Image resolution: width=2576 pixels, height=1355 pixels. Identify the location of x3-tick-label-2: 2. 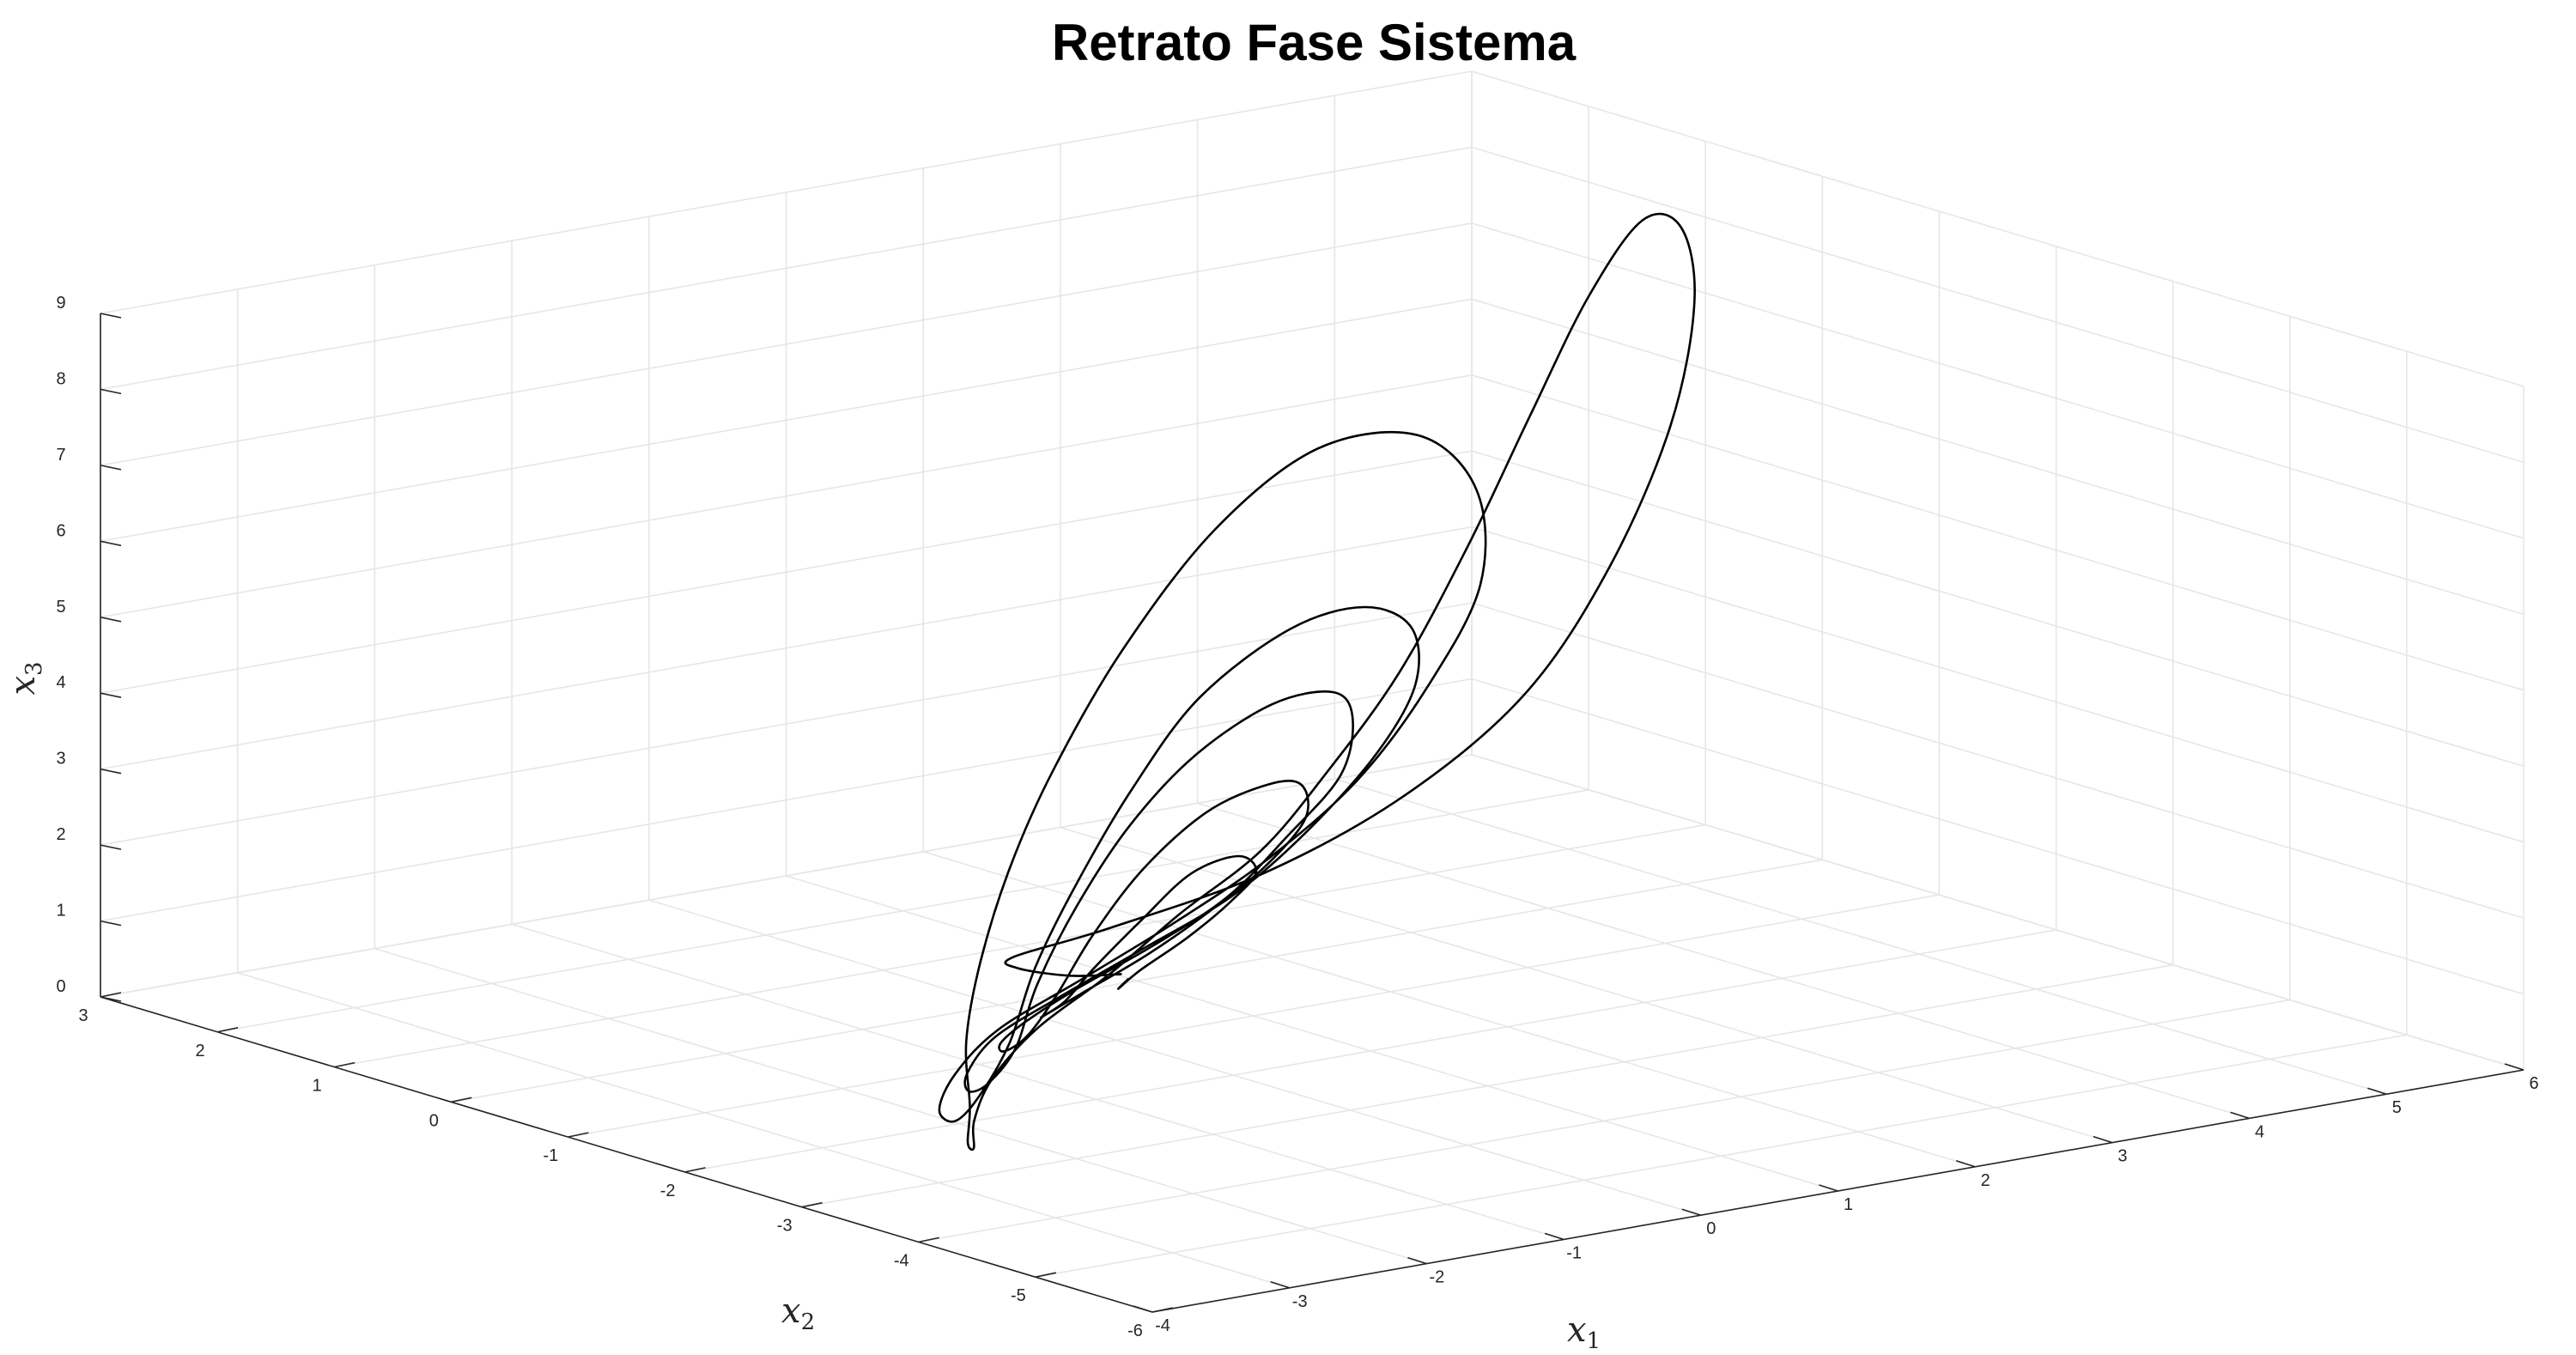
(61, 834).